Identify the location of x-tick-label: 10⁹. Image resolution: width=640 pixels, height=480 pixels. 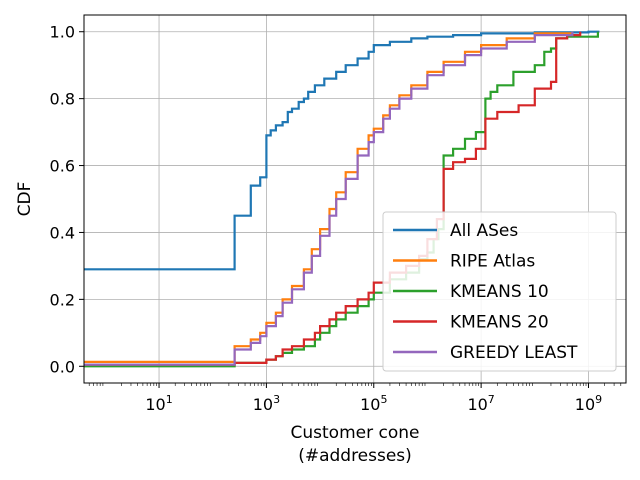
(588, 403).